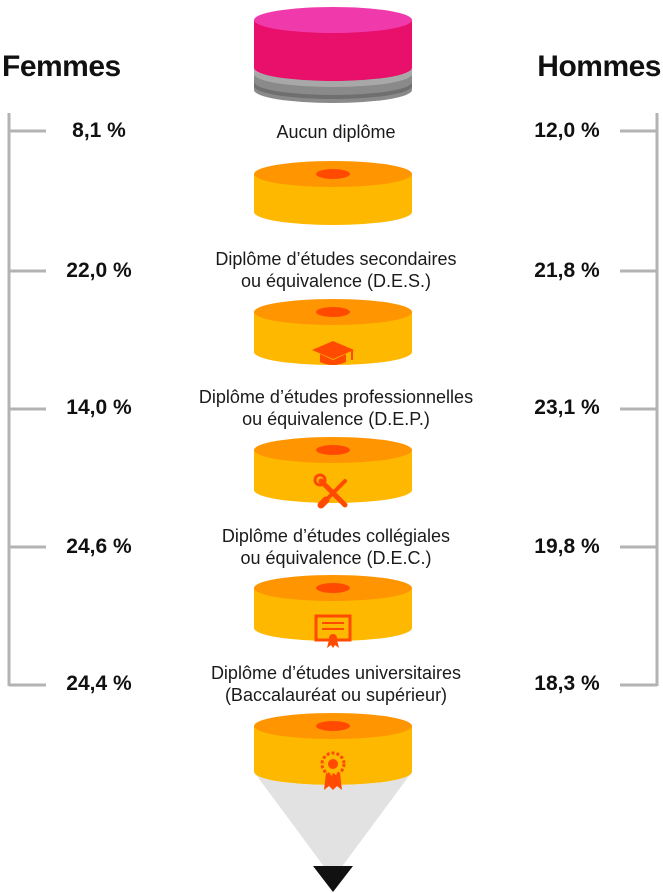 Image resolution: width=663 pixels, height=893 pixels. What do you see at coordinates (567, 546) in the screenshot?
I see `hommes-value-dec: 19,8 %` at bounding box center [567, 546].